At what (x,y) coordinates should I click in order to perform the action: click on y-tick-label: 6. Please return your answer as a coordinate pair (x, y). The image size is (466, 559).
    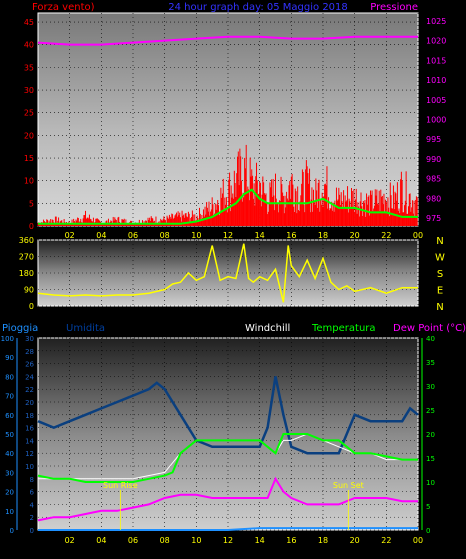
    Looking at the image, I should click on (32, 493).